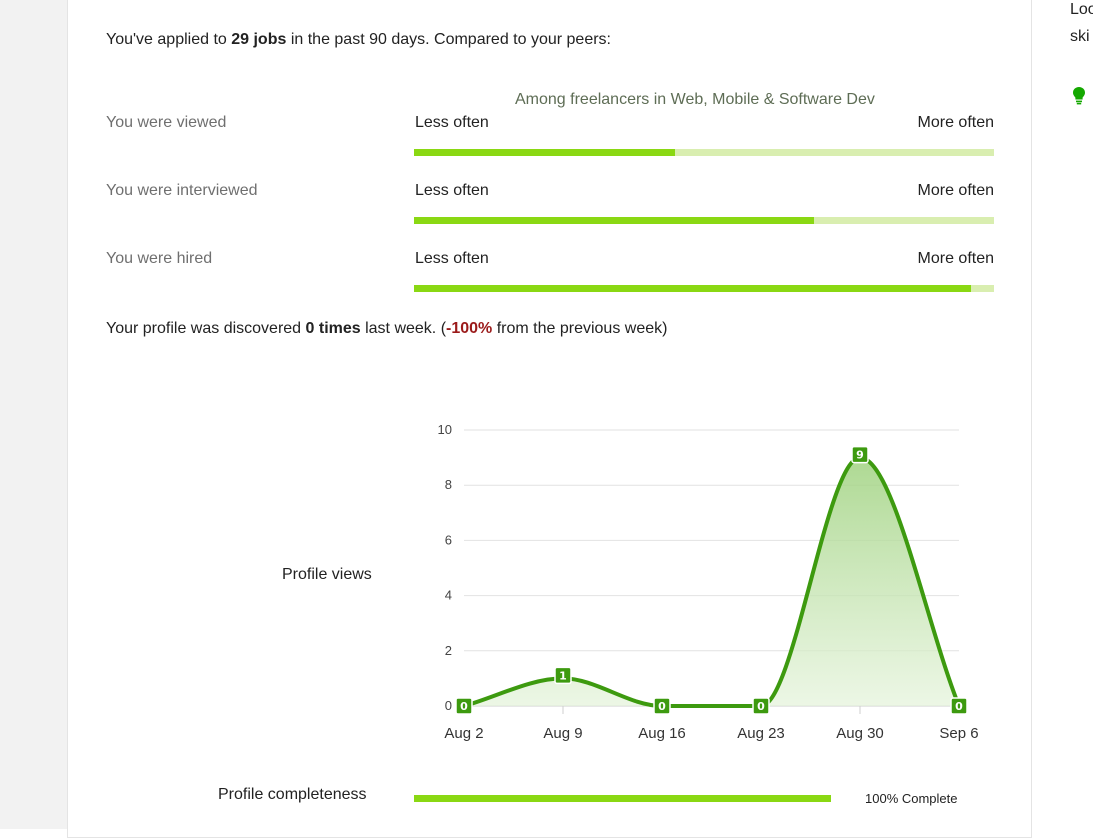 The image size is (1093, 838). Describe the element at coordinates (292, 794) in the screenshot. I see `profile-completeness-label: Profile completeness` at that location.